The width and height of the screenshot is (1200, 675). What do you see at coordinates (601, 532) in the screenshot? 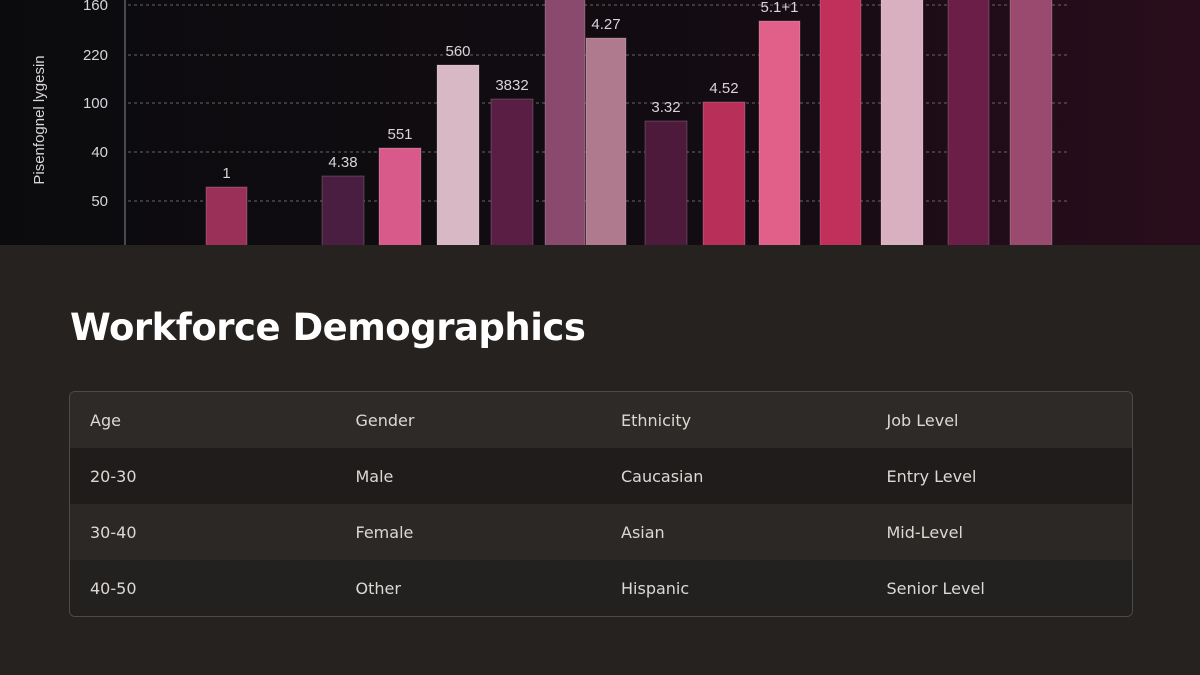
I see `table-row: 30-40 Female Asian Mid-Level` at bounding box center [601, 532].